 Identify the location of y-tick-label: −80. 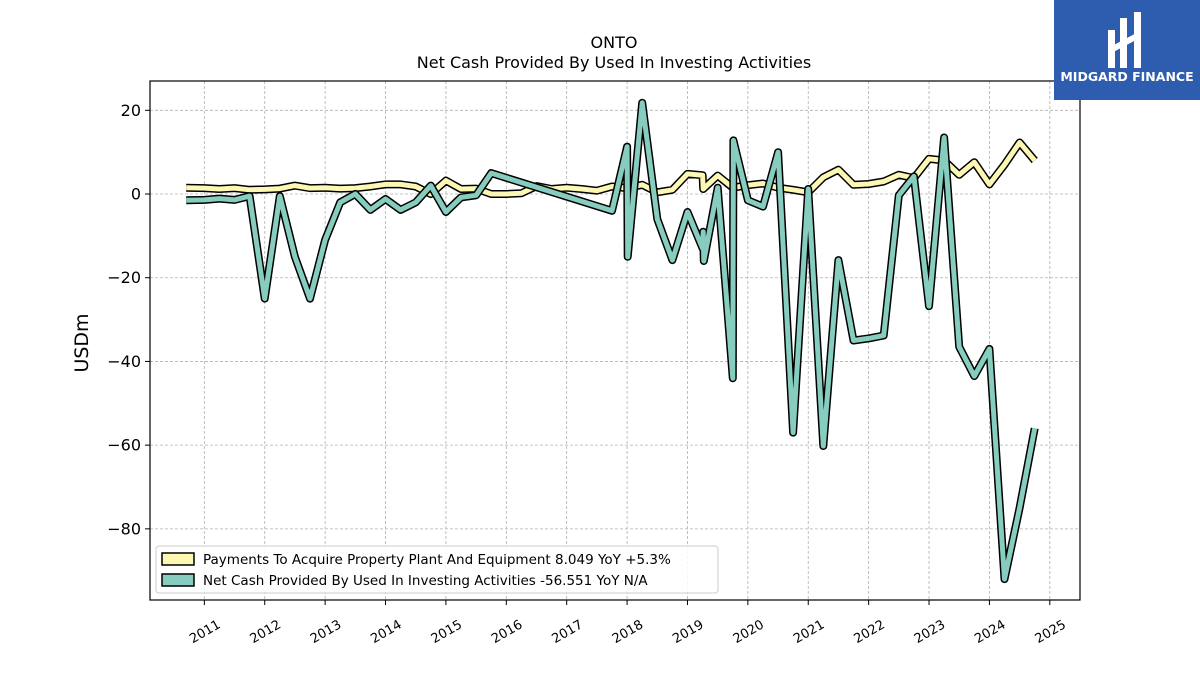
(124, 528).